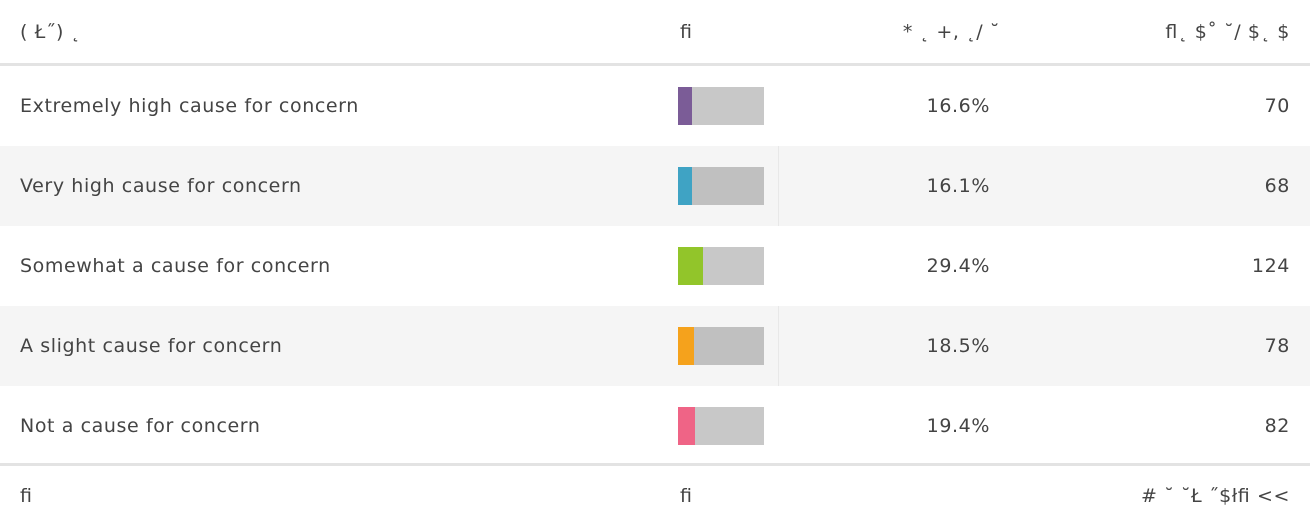 The width and height of the screenshot is (1310, 514). What do you see at coordinates (655, 464) in the screenshot?
I see `footer-divider` at bounding box center [655, 464].